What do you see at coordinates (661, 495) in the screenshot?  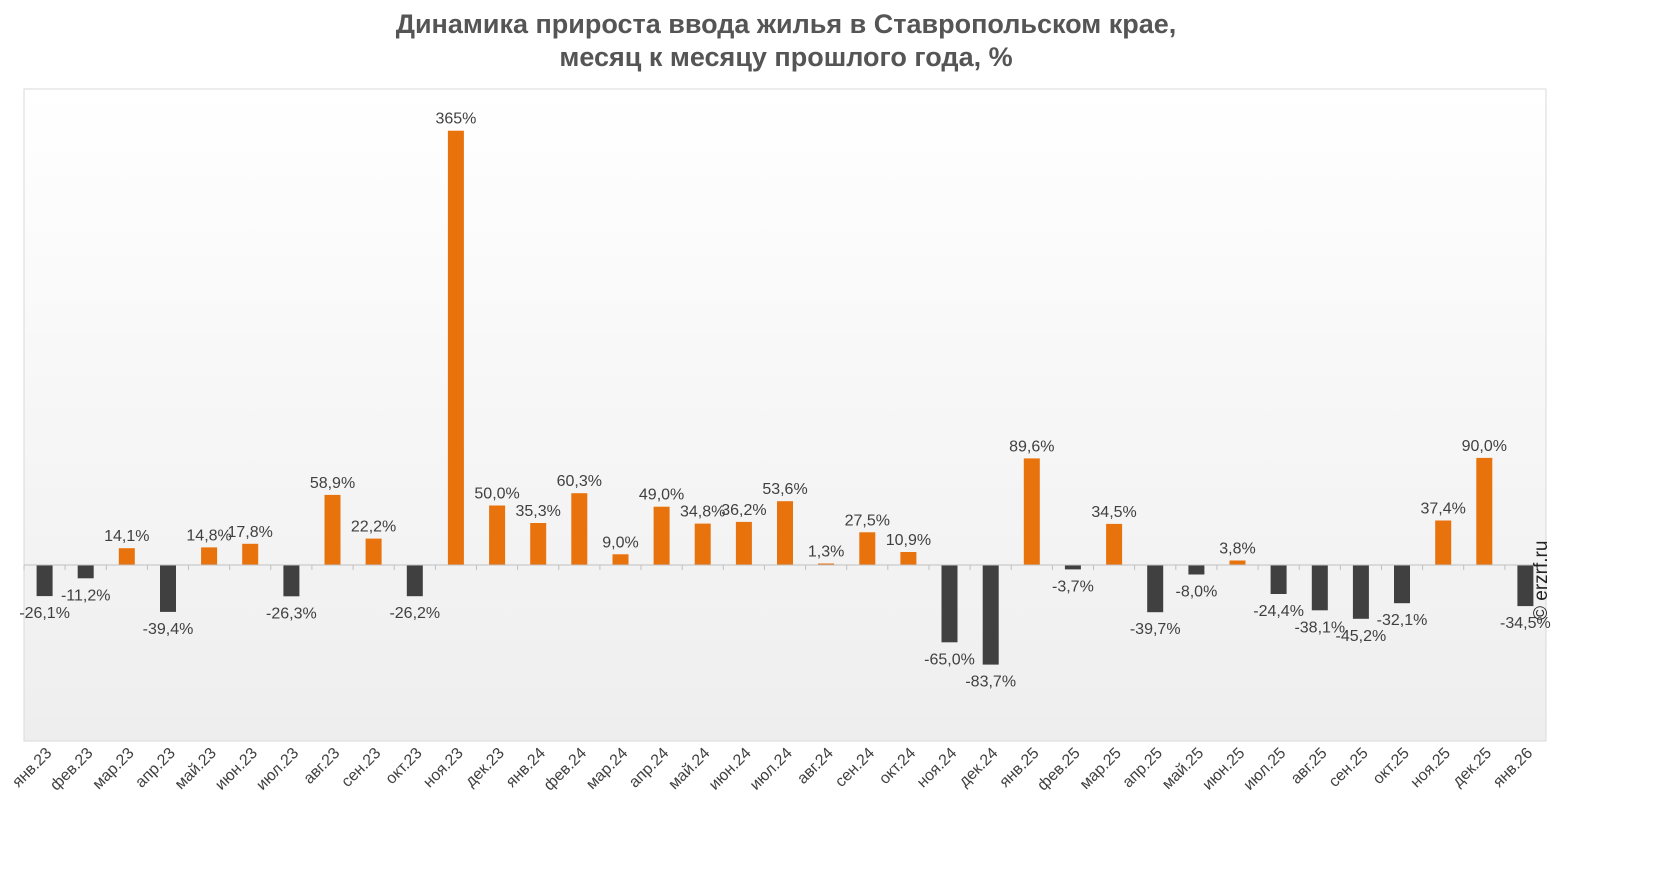 I see `data-label-апр.24: 49,0%` at bounding box center [661, 495].